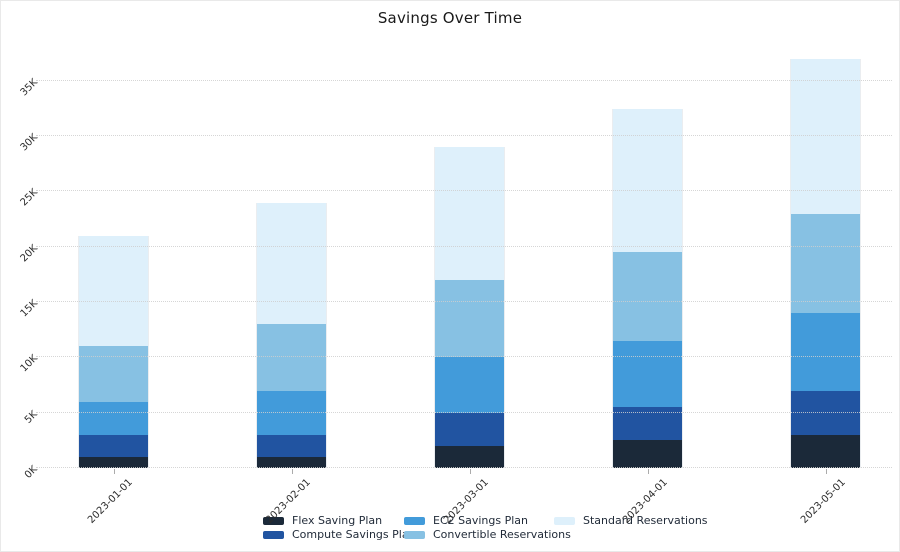 The image size is (900, 552). Describe the element at coordinates (564, 520) in the screenshot. I see `legend-swatch-standard-reservations` at that location.